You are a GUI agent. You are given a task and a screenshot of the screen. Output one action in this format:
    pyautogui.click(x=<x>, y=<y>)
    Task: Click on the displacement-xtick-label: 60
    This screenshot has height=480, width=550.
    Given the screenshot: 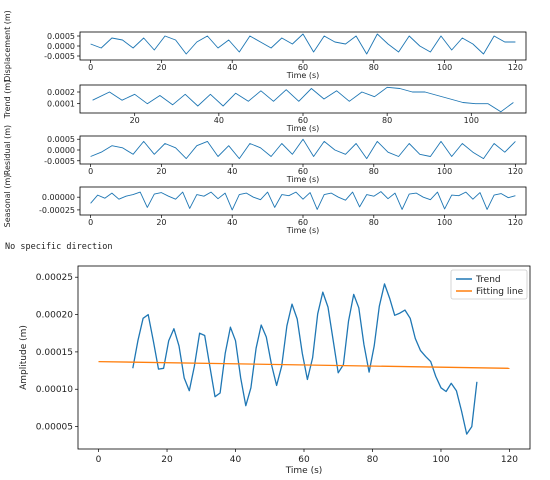 What is the action you would take?
    pyautogui.click(x=303, y=67)
    